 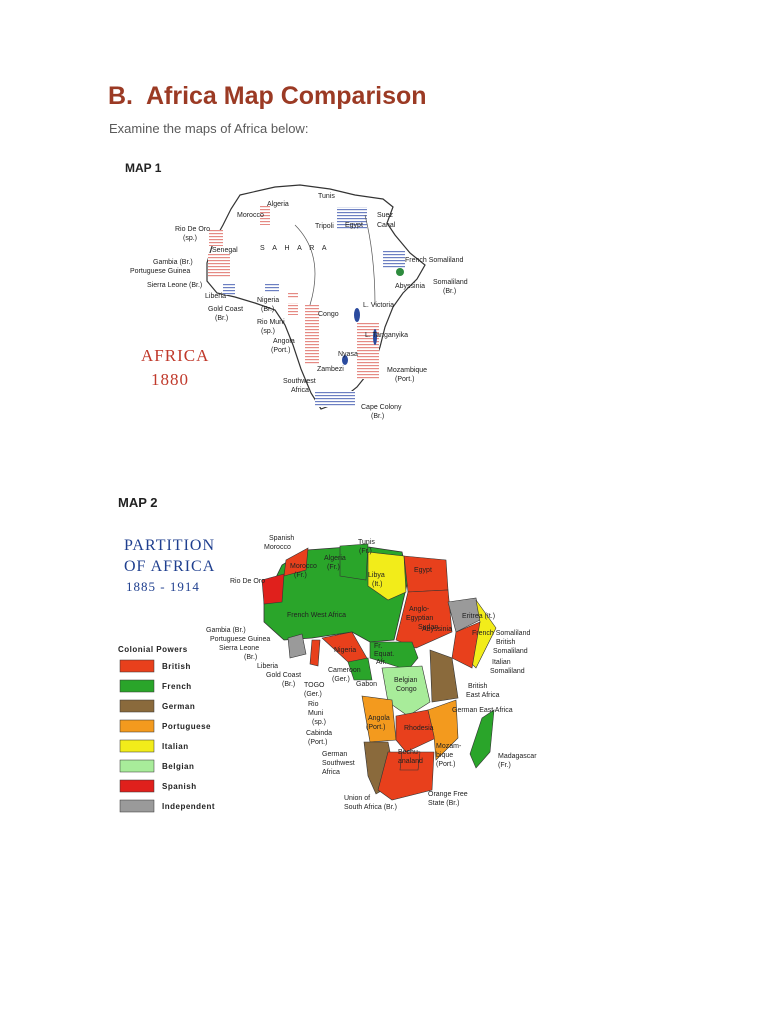 I want to click on legend-swatch-german, so click(x=137, y=706).